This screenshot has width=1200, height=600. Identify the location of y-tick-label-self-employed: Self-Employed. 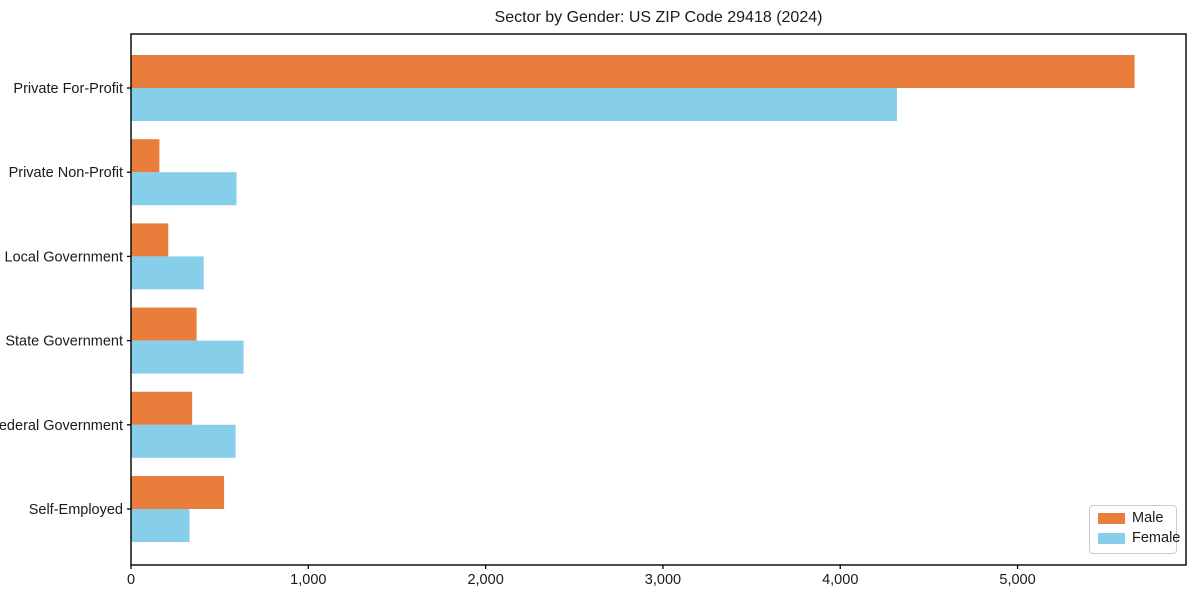
(76, 510).